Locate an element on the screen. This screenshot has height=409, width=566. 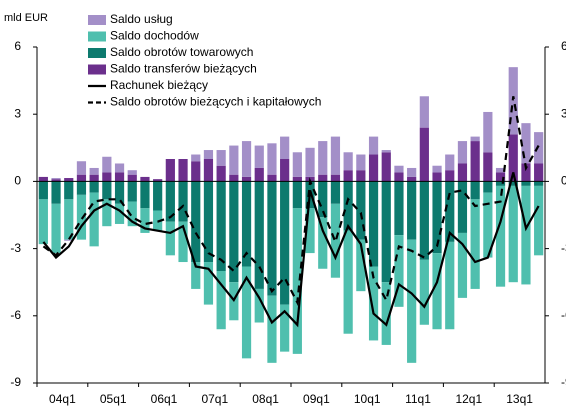
y2-tick-label: 0 is located at coordinates (563, 181).